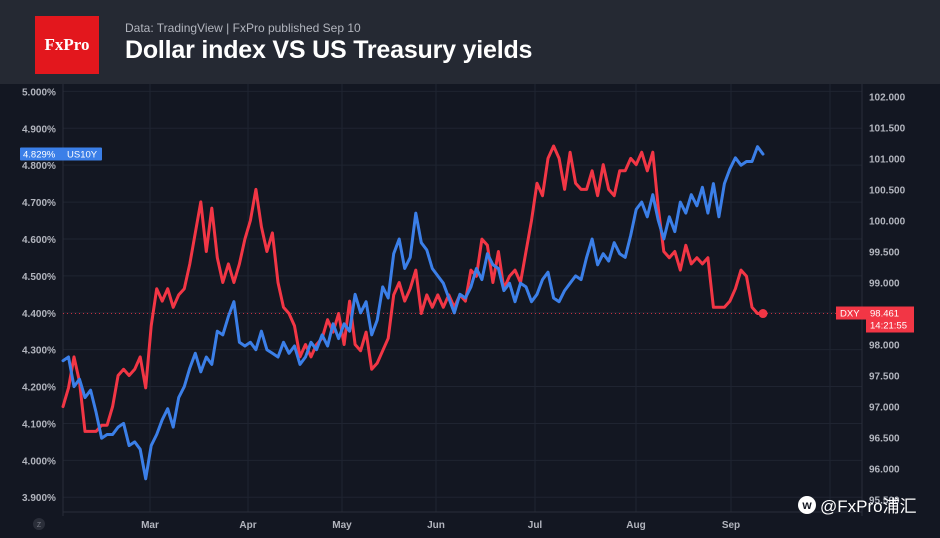 This screenshot has width=940, height=538. What do you see at coordinates (329, 50) in the screenshot?
I see `page-title: Dollar index VS US Treasury yields` at bounding box center [329, 50].